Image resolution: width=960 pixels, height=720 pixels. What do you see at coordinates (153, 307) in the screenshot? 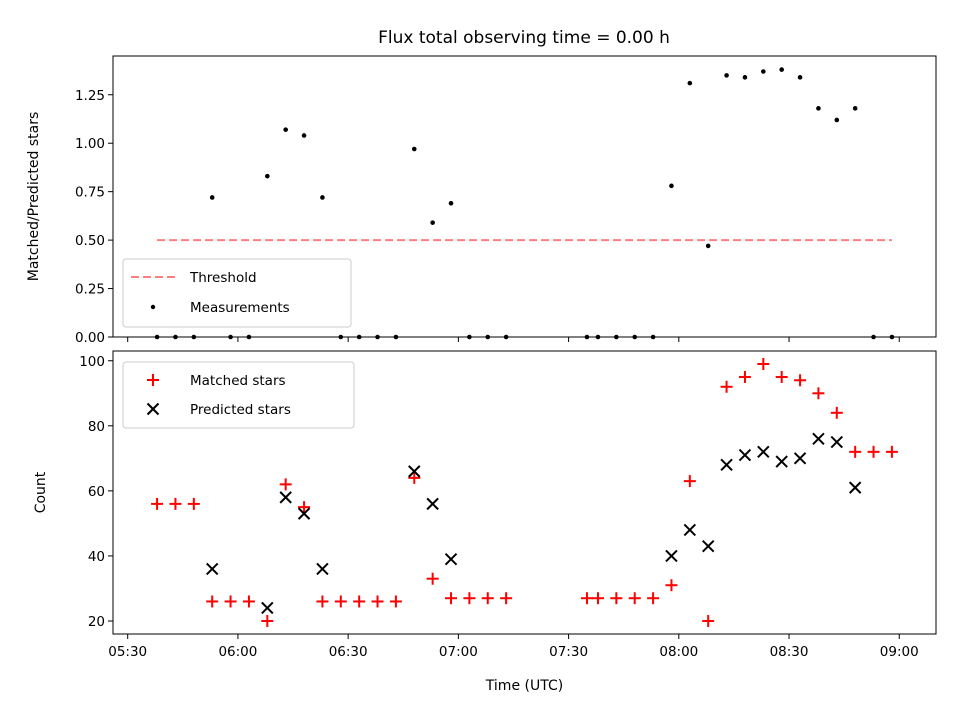
I see `legend-measurements-swatch` at bounding box center [153, 307].